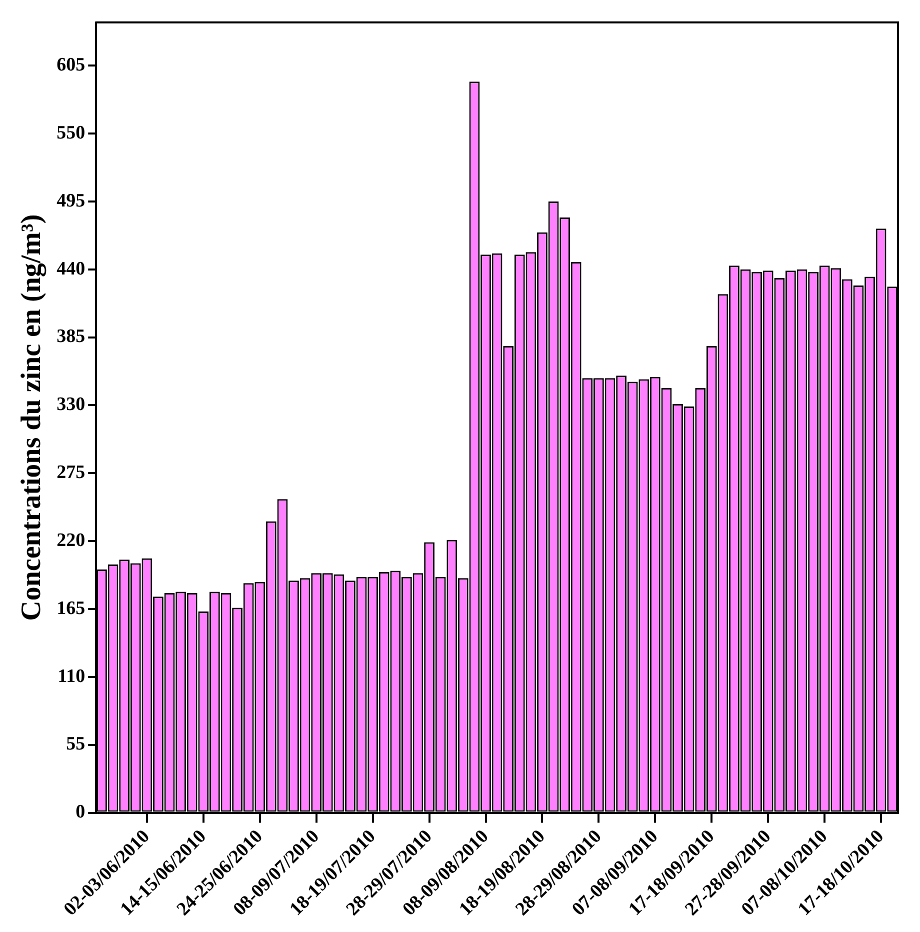 This screenshot has width=920, height=932. What do you see at coordinates (76, 744) in the screenshot?
I see `y-tick-label: 55` at bounding box center [76, 744].